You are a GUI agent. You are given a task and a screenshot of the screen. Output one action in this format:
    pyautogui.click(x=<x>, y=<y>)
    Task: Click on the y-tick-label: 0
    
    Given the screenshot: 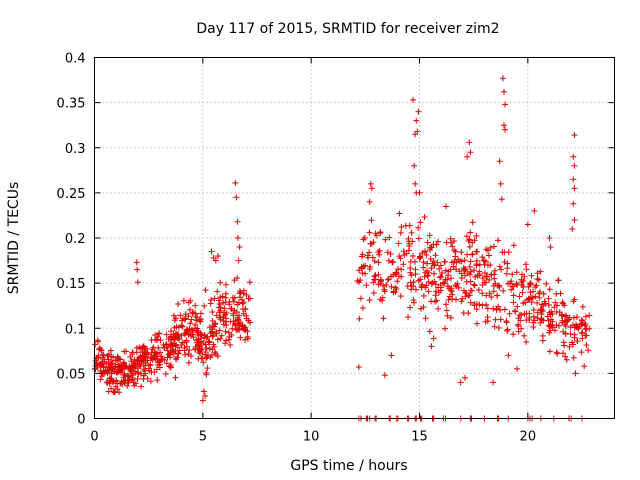 What is the action you would take?
    pyautogui.click(x=81, y=420)
    